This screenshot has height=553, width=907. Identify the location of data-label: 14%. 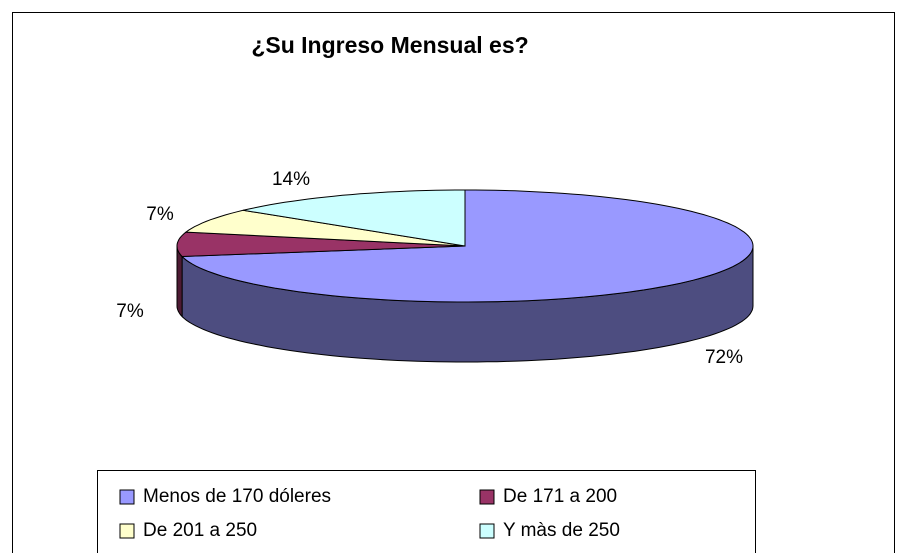
(291, 179).